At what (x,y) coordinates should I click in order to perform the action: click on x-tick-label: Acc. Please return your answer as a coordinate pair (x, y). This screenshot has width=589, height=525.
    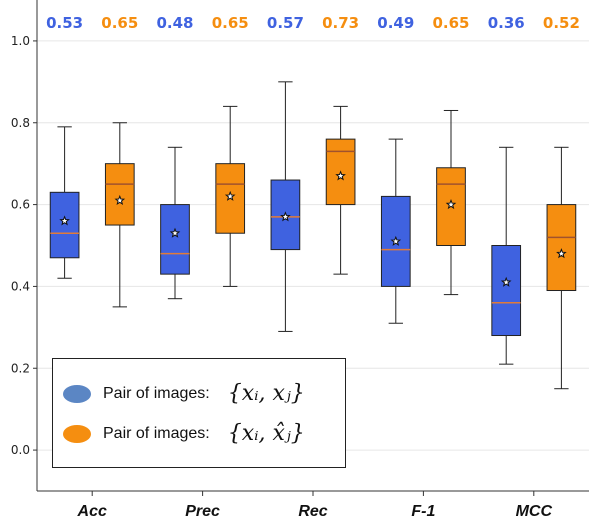
    Looking at the image, I should click on (92, 511).